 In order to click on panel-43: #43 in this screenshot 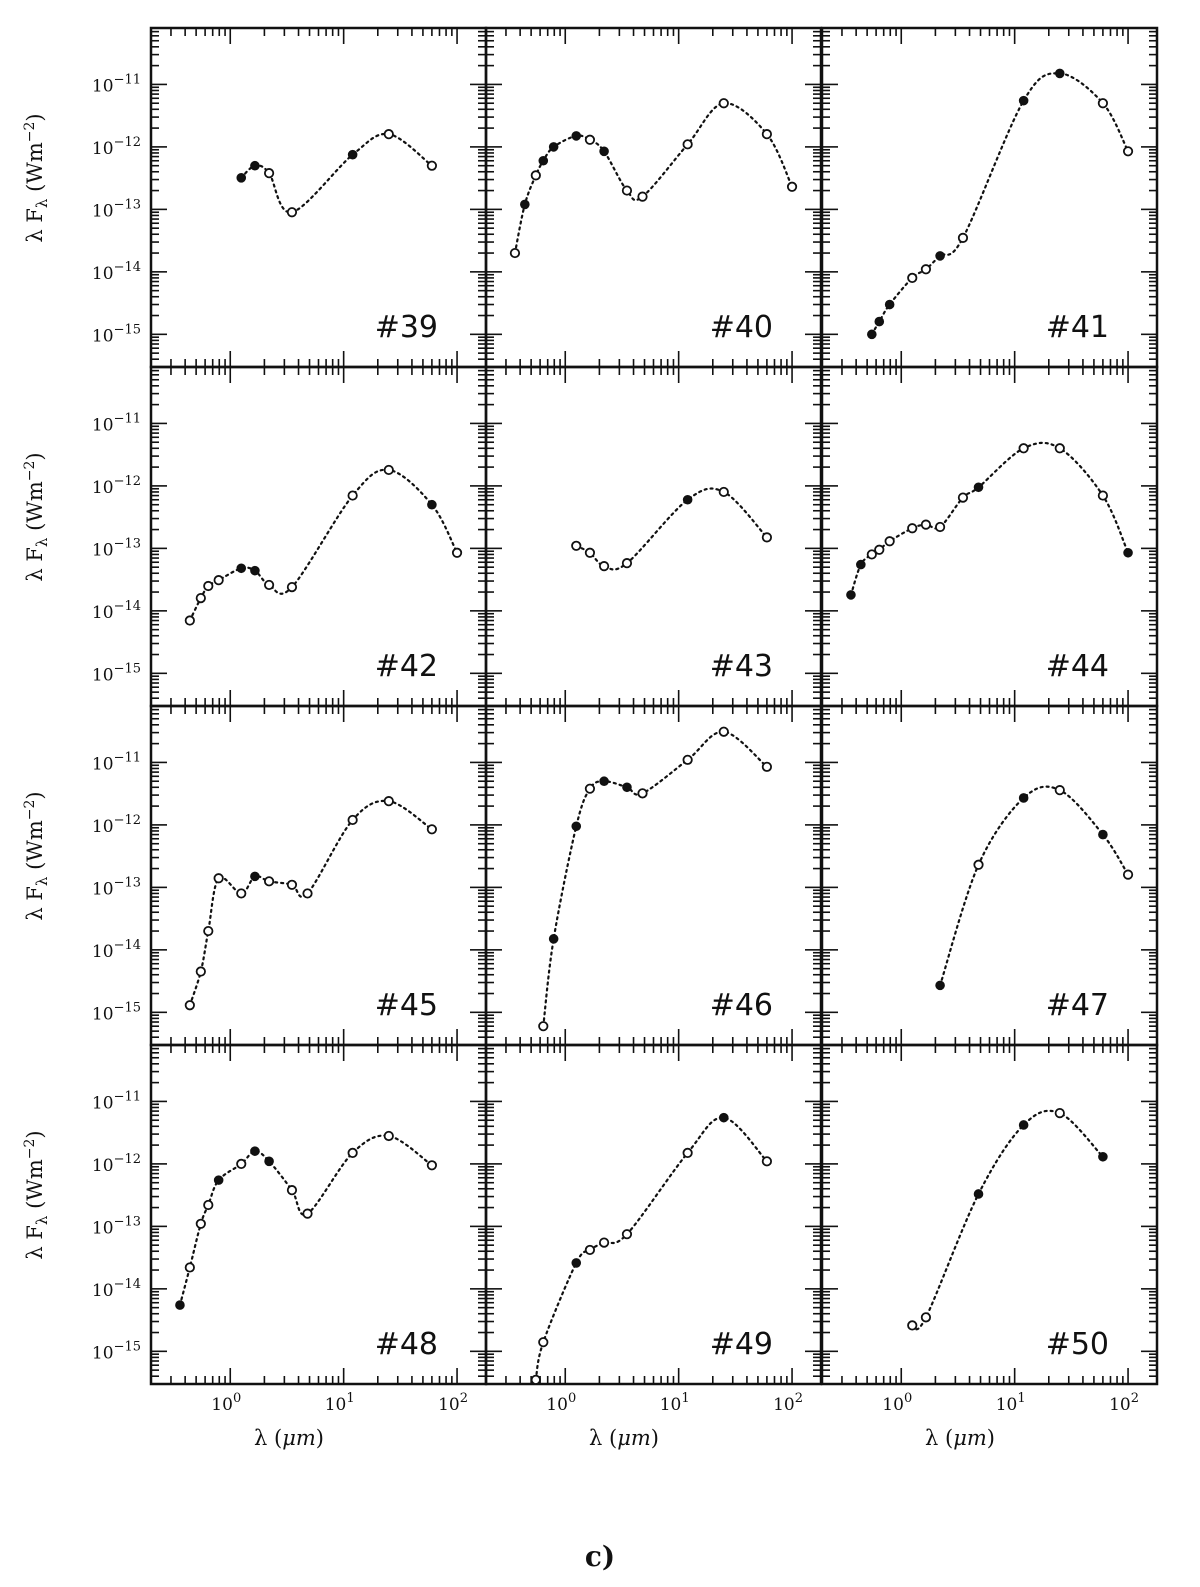, I will do `click(653, 536)`.